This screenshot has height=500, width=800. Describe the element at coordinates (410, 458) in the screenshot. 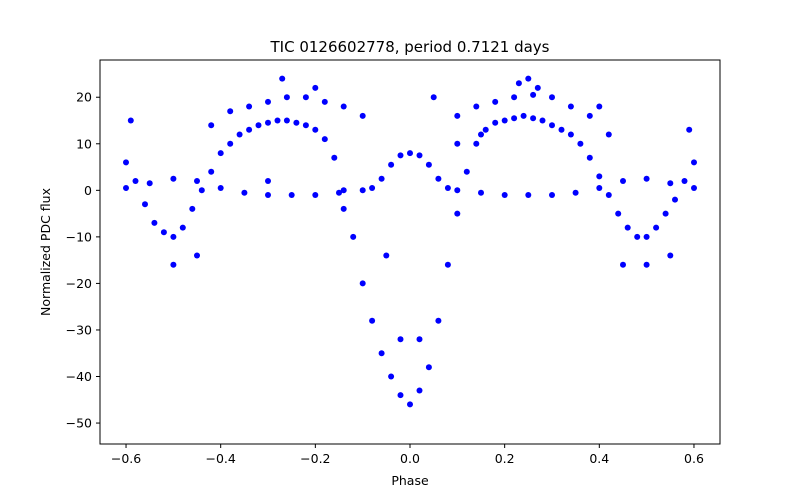

I see `x-tick-label: 0.0` at that location.